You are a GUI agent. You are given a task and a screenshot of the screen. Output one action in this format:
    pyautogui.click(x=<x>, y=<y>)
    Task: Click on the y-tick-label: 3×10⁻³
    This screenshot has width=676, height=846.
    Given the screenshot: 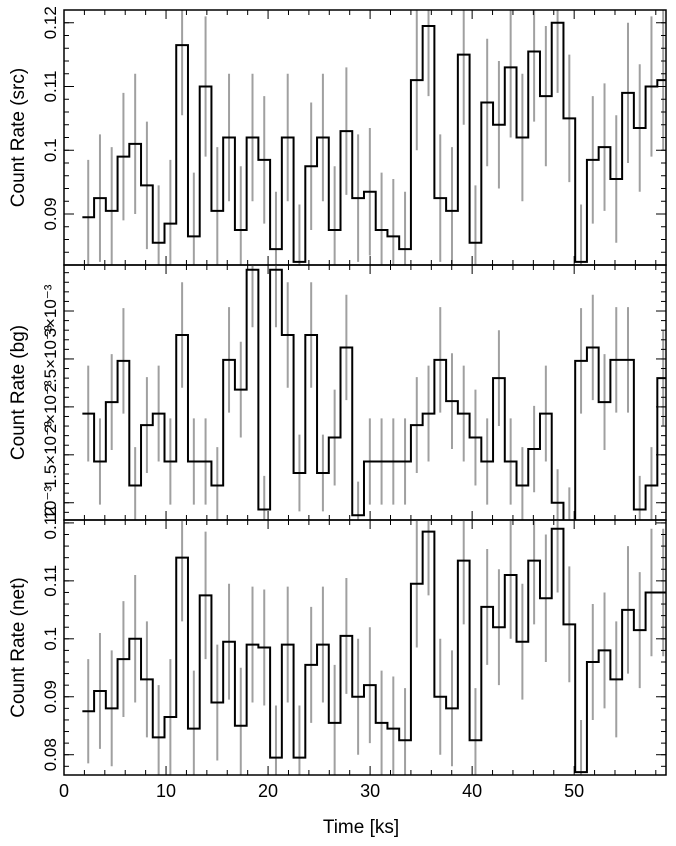 What is the action you would take?
    pyautogui.click(x=50, y=310)
    